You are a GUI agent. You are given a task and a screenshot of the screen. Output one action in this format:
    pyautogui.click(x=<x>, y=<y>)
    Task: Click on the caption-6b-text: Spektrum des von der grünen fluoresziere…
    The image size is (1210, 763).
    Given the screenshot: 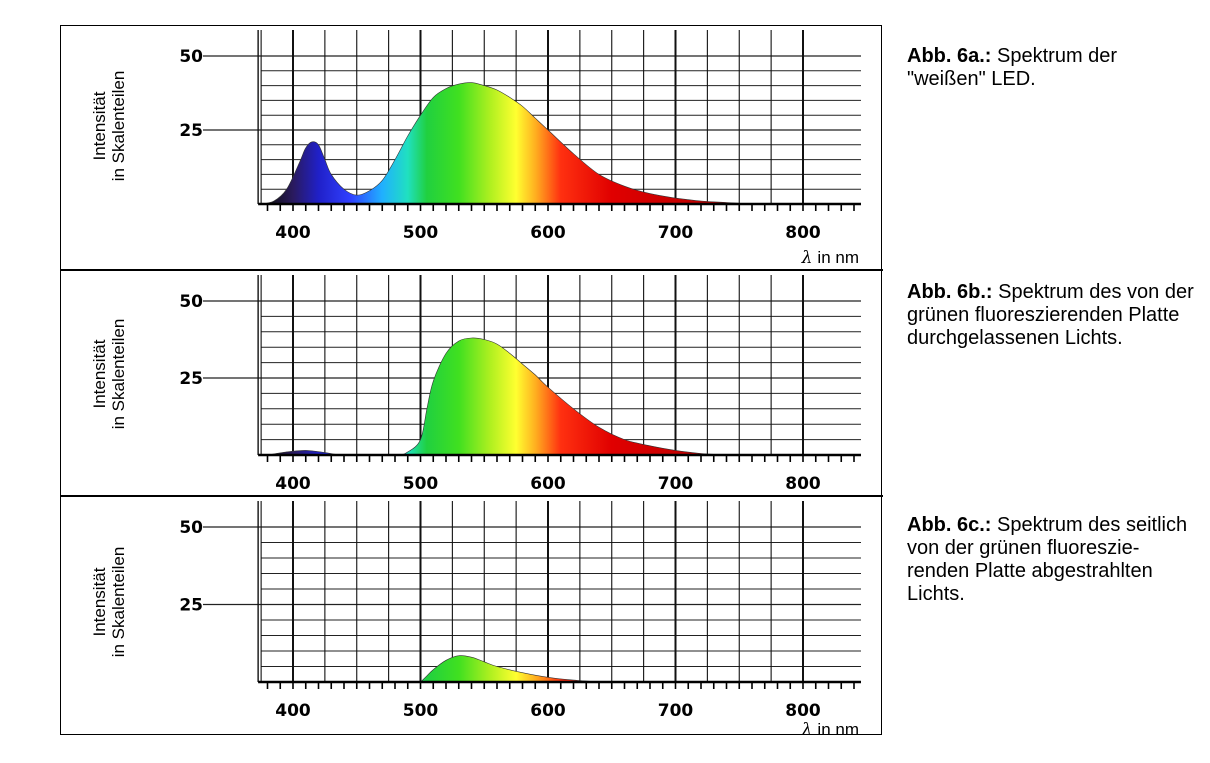 What is the action you would take?
    pyautogui.click(x=1050, y=315)
    